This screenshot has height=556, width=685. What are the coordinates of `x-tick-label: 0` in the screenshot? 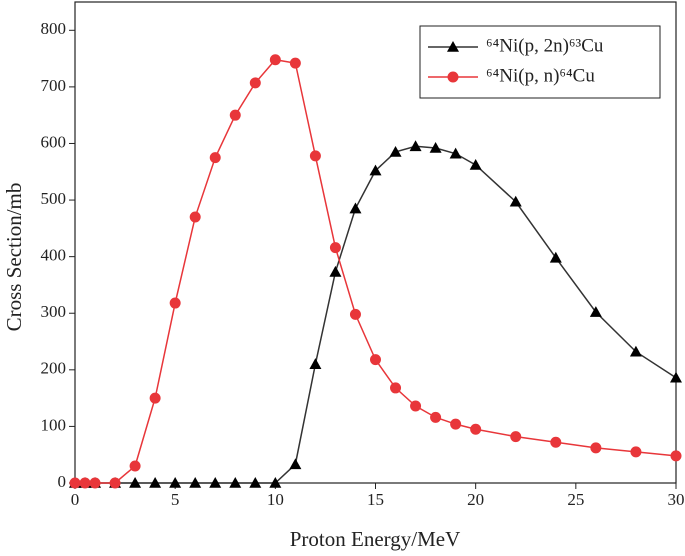 It's located at (75, 499).